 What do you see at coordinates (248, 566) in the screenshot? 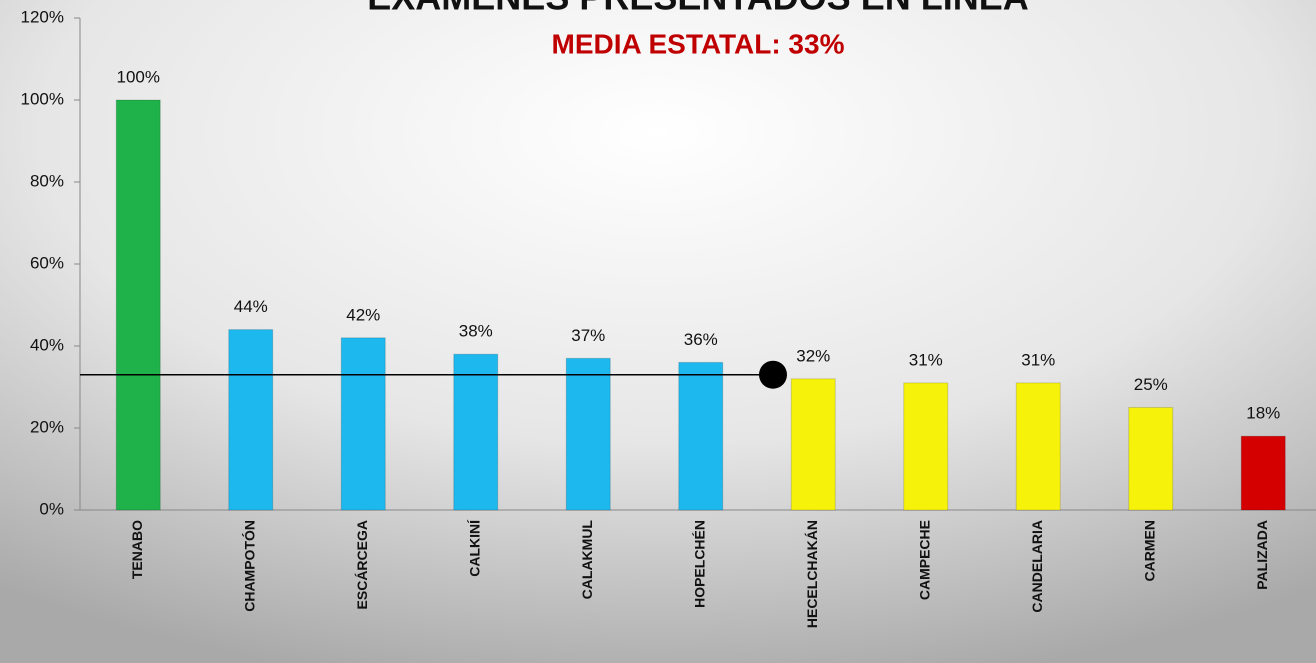
I see `x-tick-label: CHAMPOTÓN` at bounding box center [248, 566].